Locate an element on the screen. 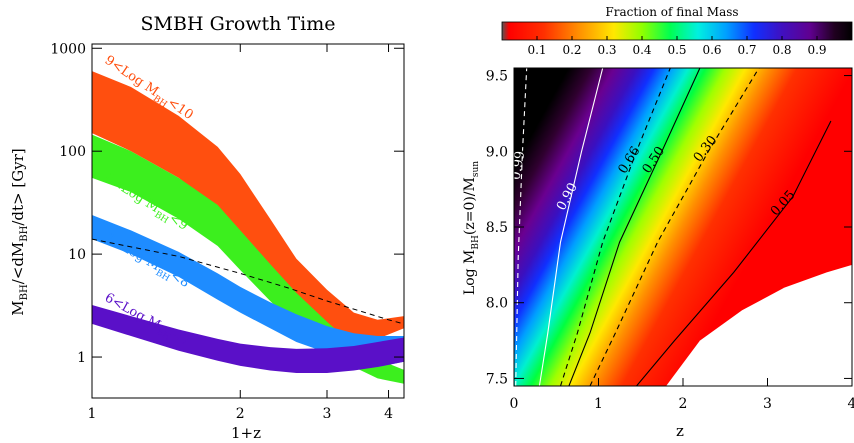 The image size is (854, 443). left-y-tick-label: 10 is located at coordinates (77, 255).